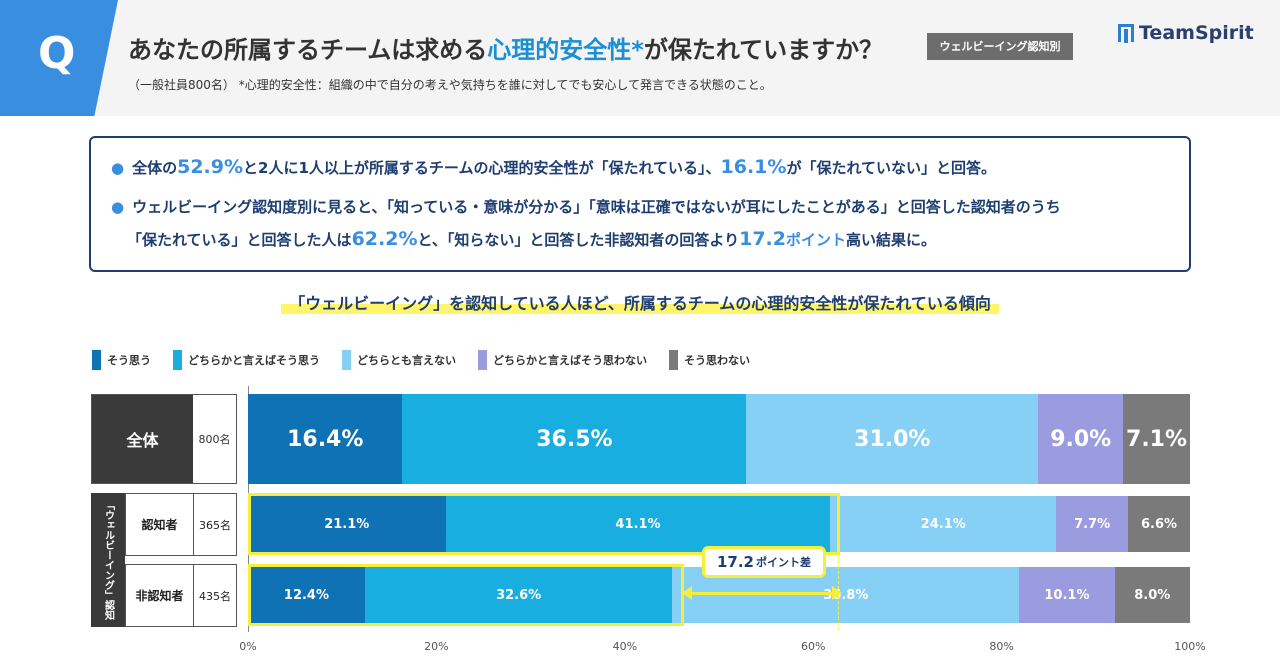  I want to click on title-part-a: あなたの所属するチームは求める, so click(308, 50).